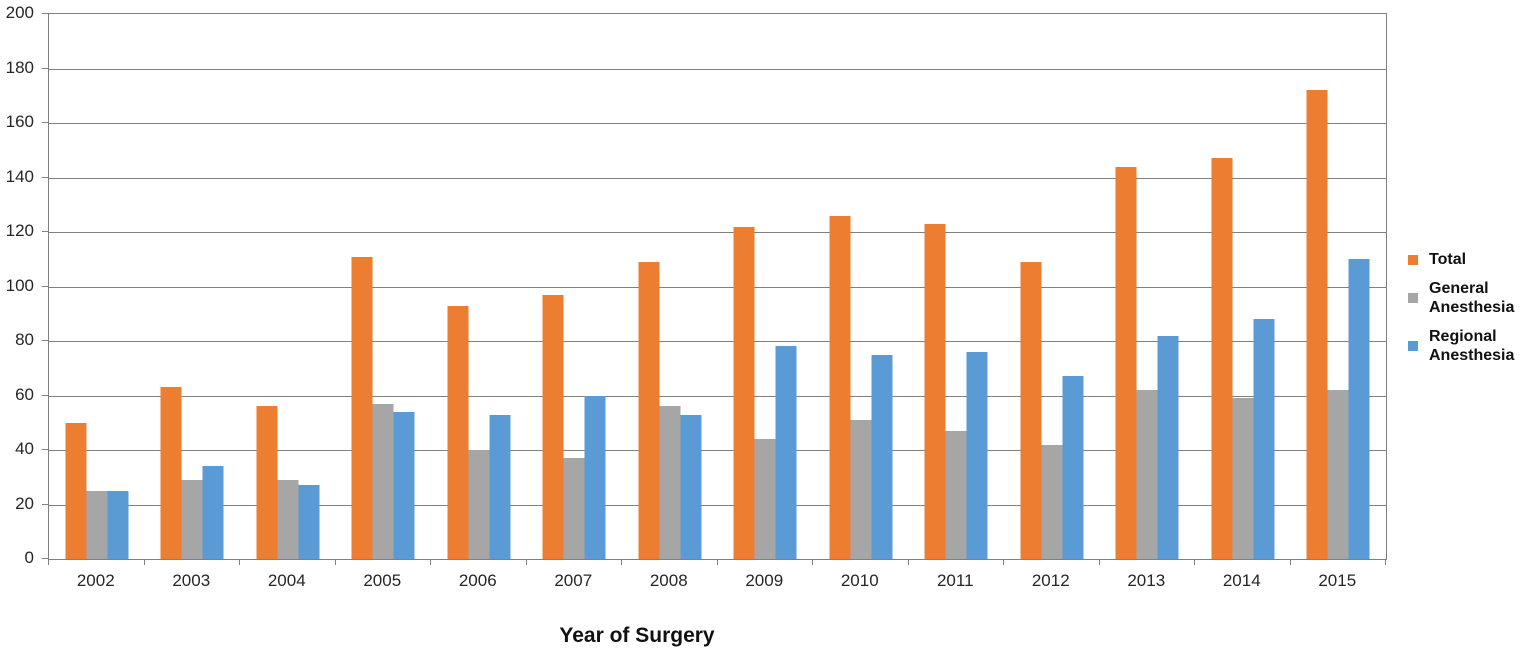  What do you see at coordinates (479, 504) in the screenshot?
I see `bar-general-anesthesia-2006` at bounding box center [479, 504].